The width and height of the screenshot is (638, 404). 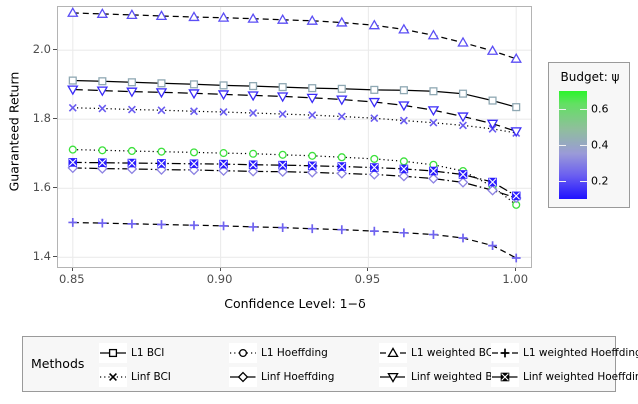 I want to click on legend-item: Linf weighted BCI, so click(x=441, y=377).